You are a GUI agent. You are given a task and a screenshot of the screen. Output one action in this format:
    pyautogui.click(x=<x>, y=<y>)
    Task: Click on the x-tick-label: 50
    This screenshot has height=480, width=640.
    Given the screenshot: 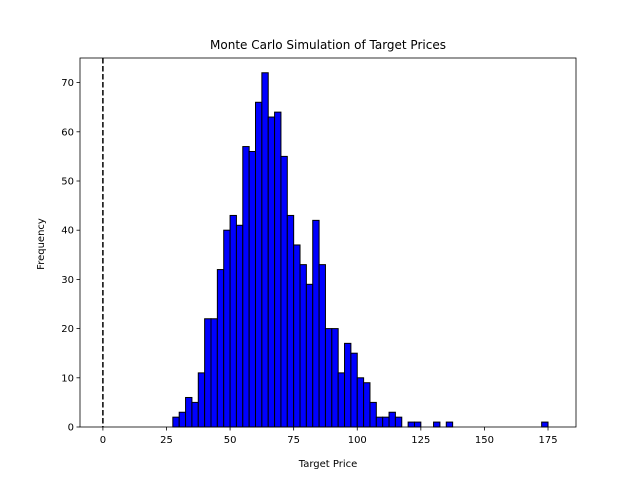 What is the action you would take?
    pyautogui.click(x=230, y=440)
    